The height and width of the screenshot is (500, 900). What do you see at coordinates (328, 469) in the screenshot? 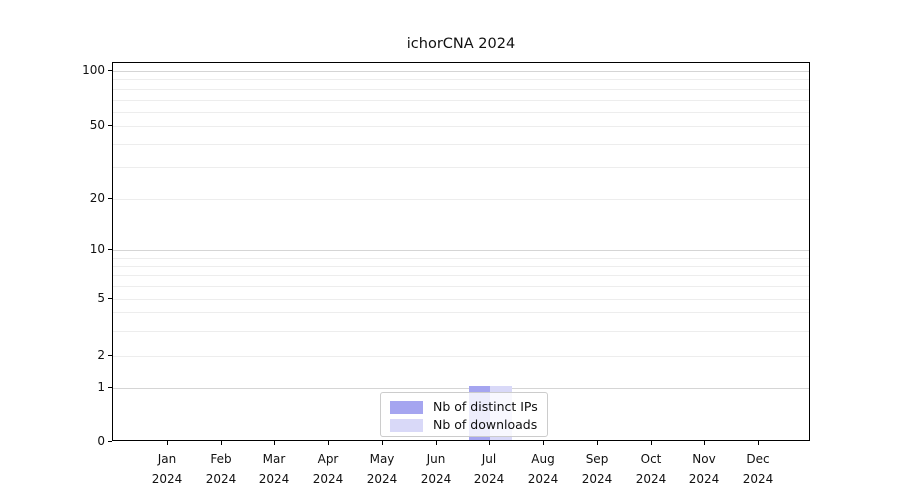
I see `x-tick-label-4: Apr 2024` at bounding box center [328, 469].